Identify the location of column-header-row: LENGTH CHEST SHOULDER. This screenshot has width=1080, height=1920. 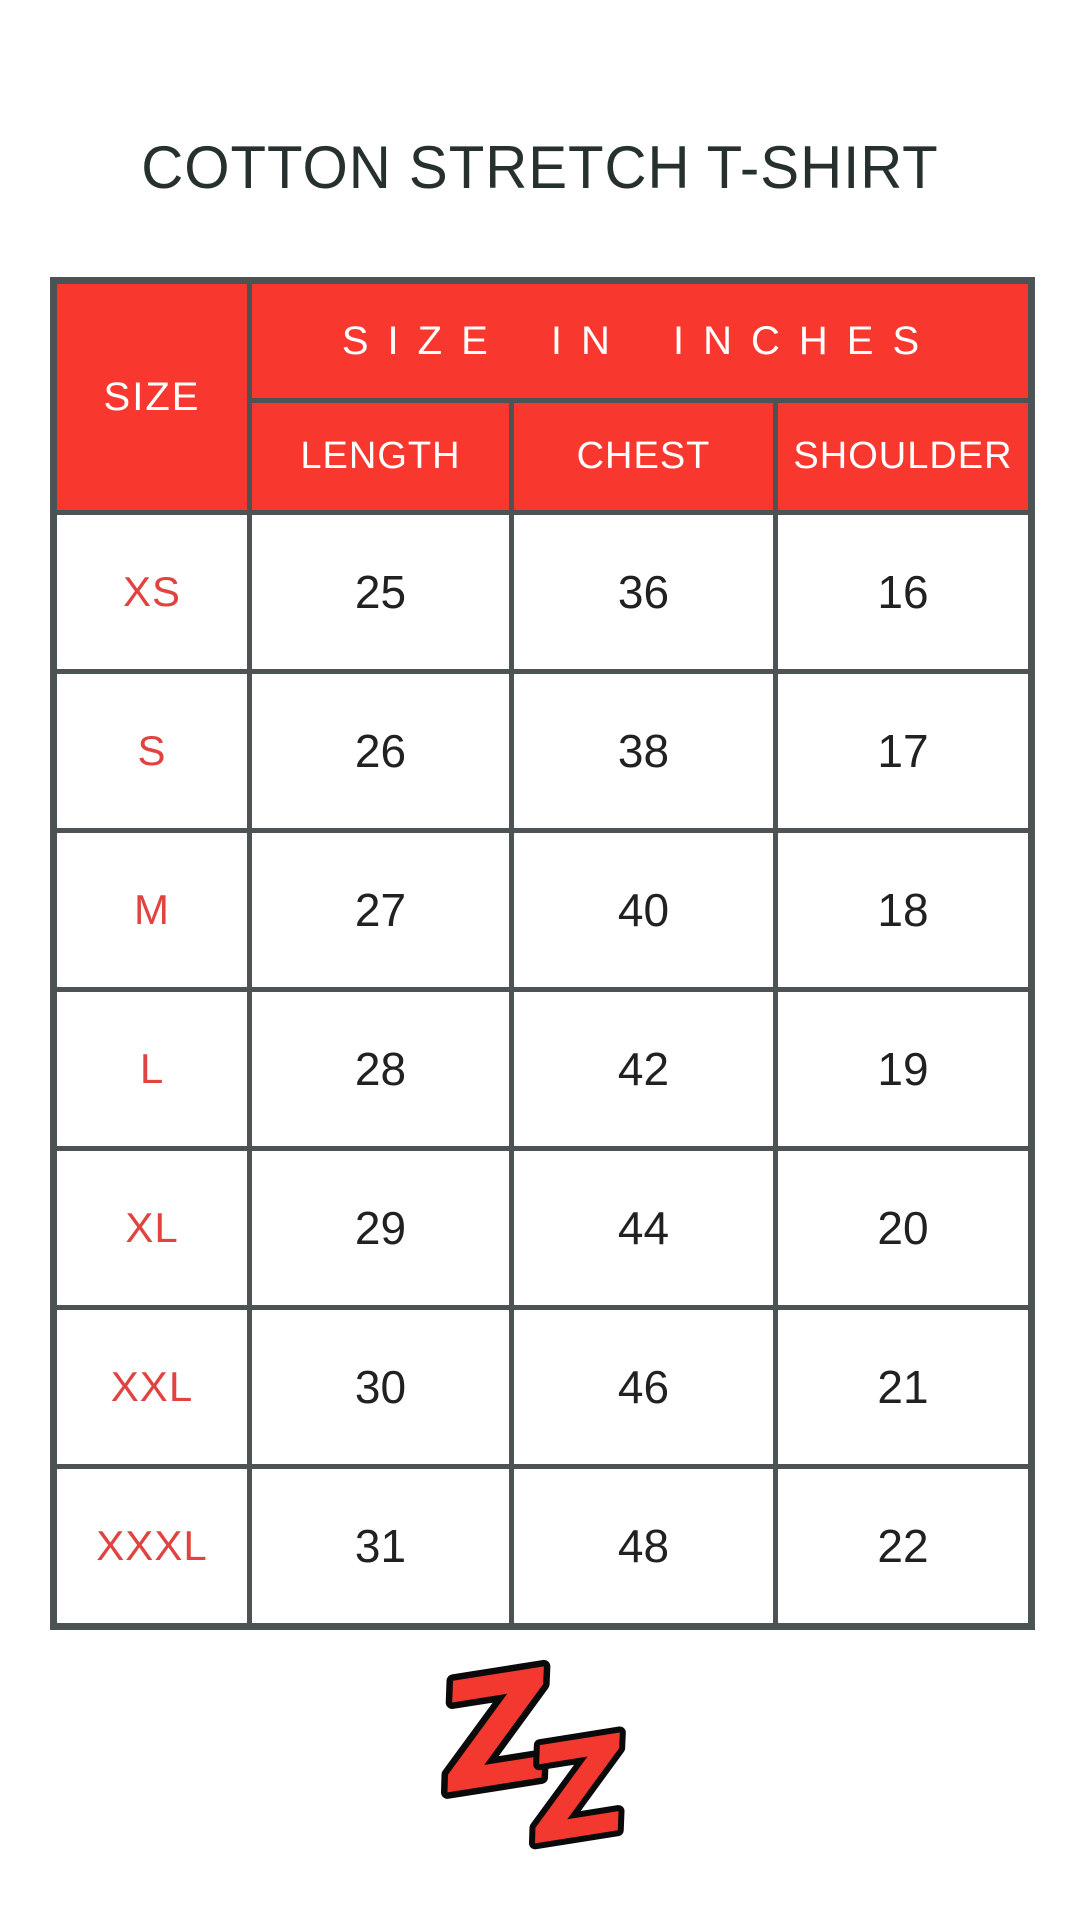
(544, 456).